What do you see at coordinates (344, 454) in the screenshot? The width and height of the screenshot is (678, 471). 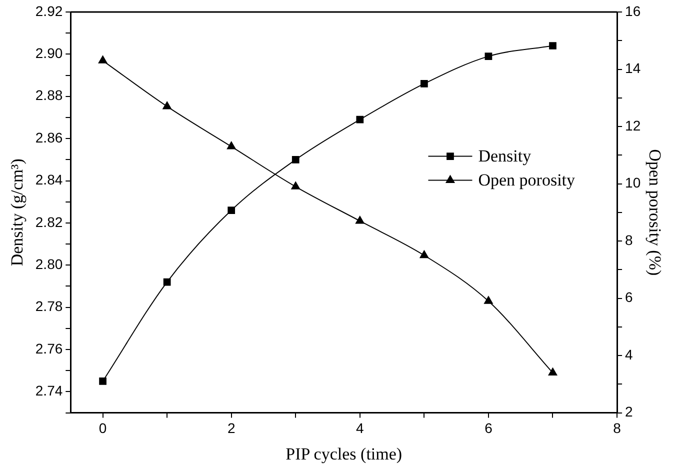 I see `x-axis-title: PIP cycles (time)` at bounding box center [344, 454].